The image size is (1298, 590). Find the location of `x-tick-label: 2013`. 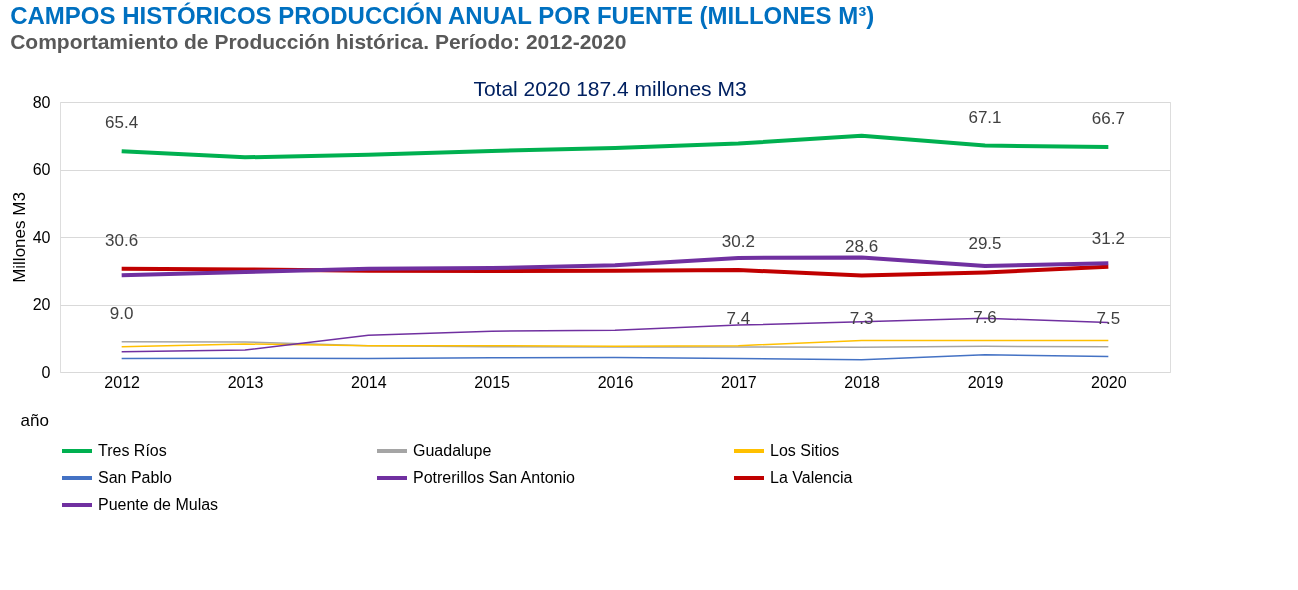

x-tick-label: 2013 is located at coordinates (245, 382).